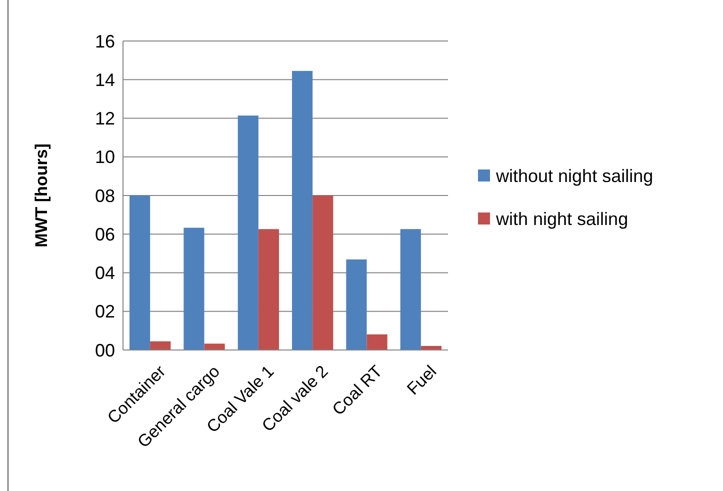 The width and height of the screenshot is (723, 491). I want to click on y-tick-label: 02, so click(104, 312).